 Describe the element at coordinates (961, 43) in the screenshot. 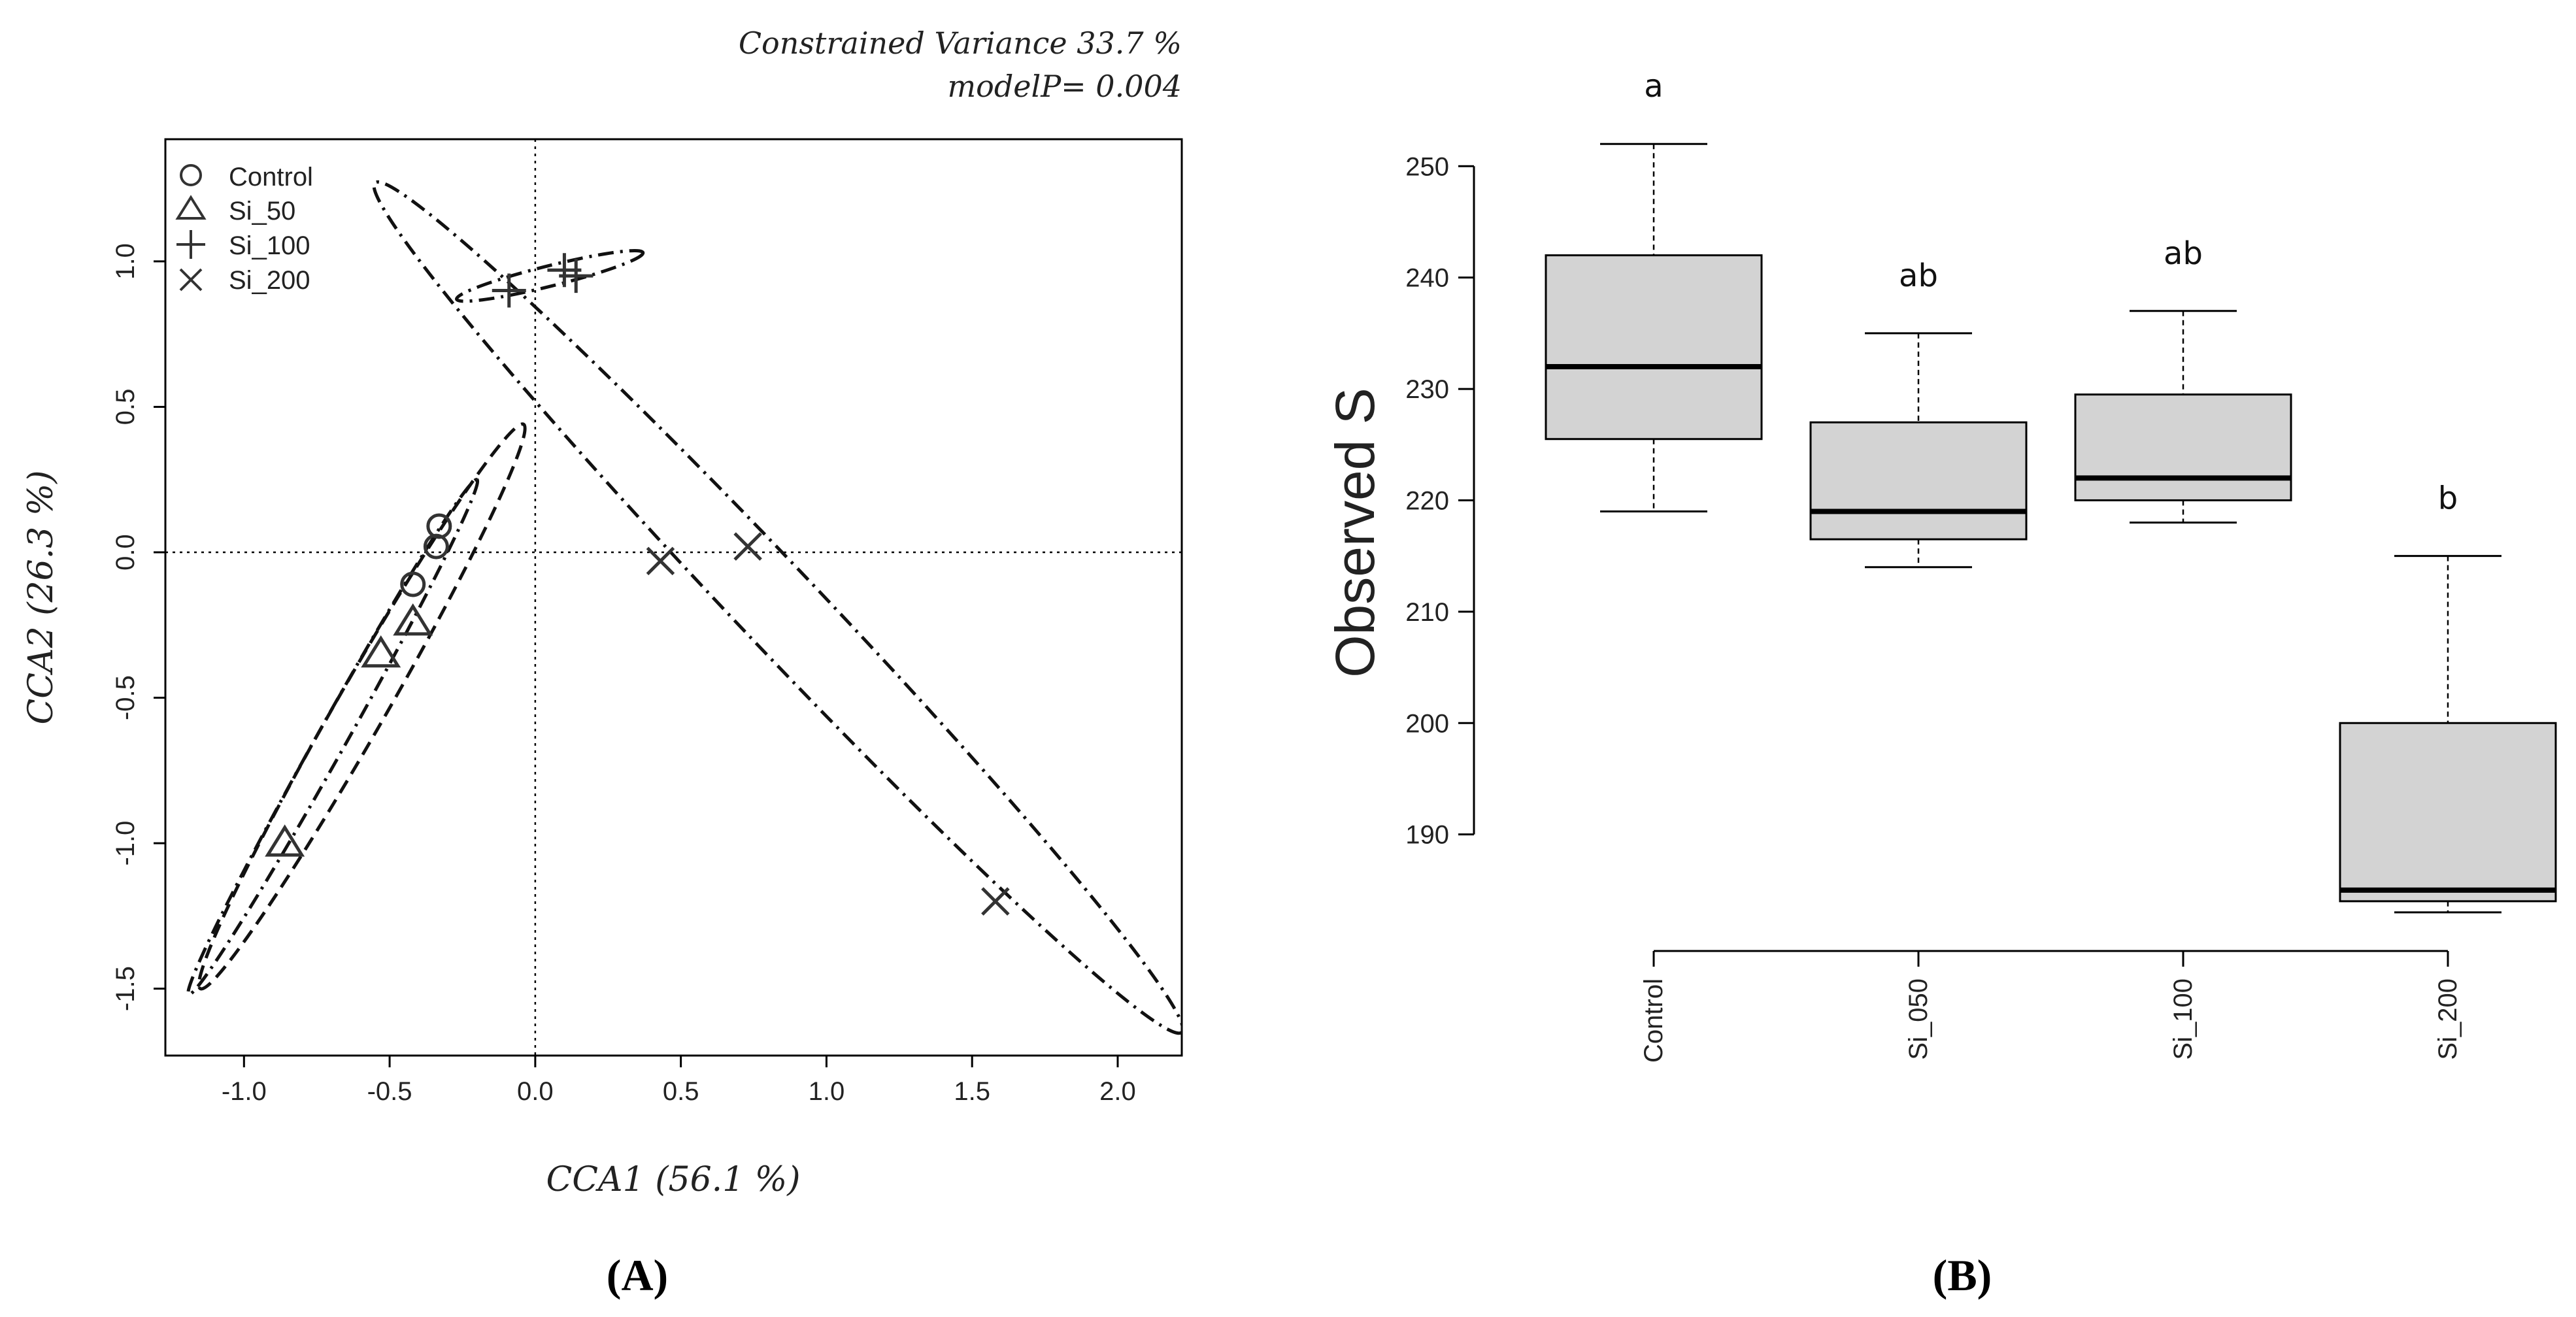

I see `cca-annotation-variance: Constrained Variance 33.7 %` at that location.